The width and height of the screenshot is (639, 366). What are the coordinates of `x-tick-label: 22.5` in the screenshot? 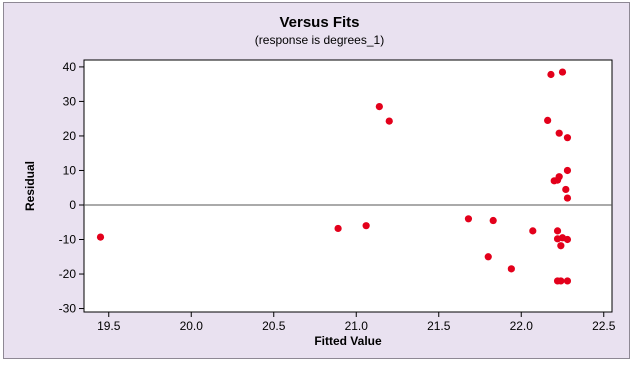 It's located at (604, 326).